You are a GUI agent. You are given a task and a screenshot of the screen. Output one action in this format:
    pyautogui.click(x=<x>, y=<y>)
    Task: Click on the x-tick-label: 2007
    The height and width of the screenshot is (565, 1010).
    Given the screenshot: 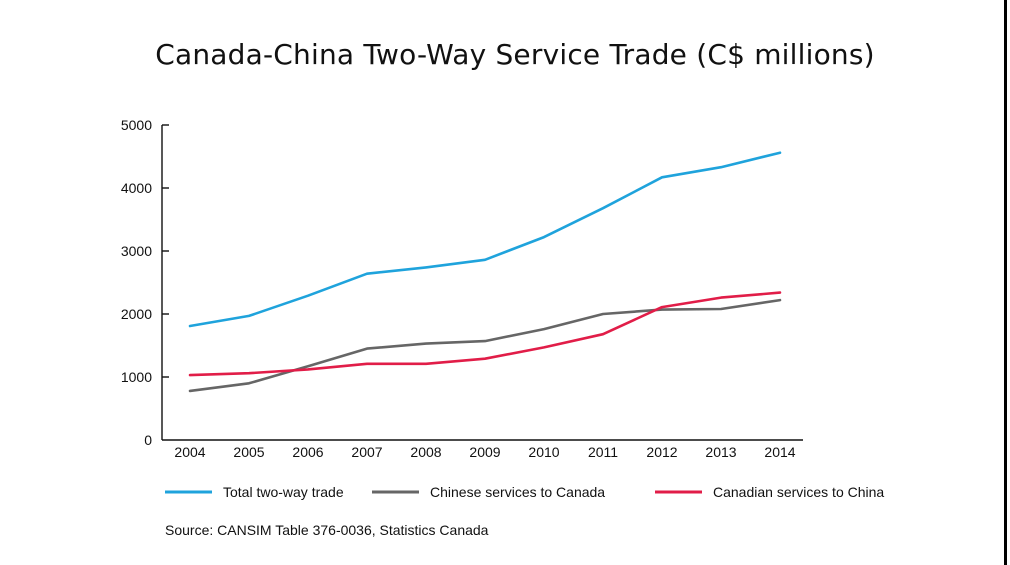 What is the action you would take?
    pyautogui.click(x=366, y=452)
    